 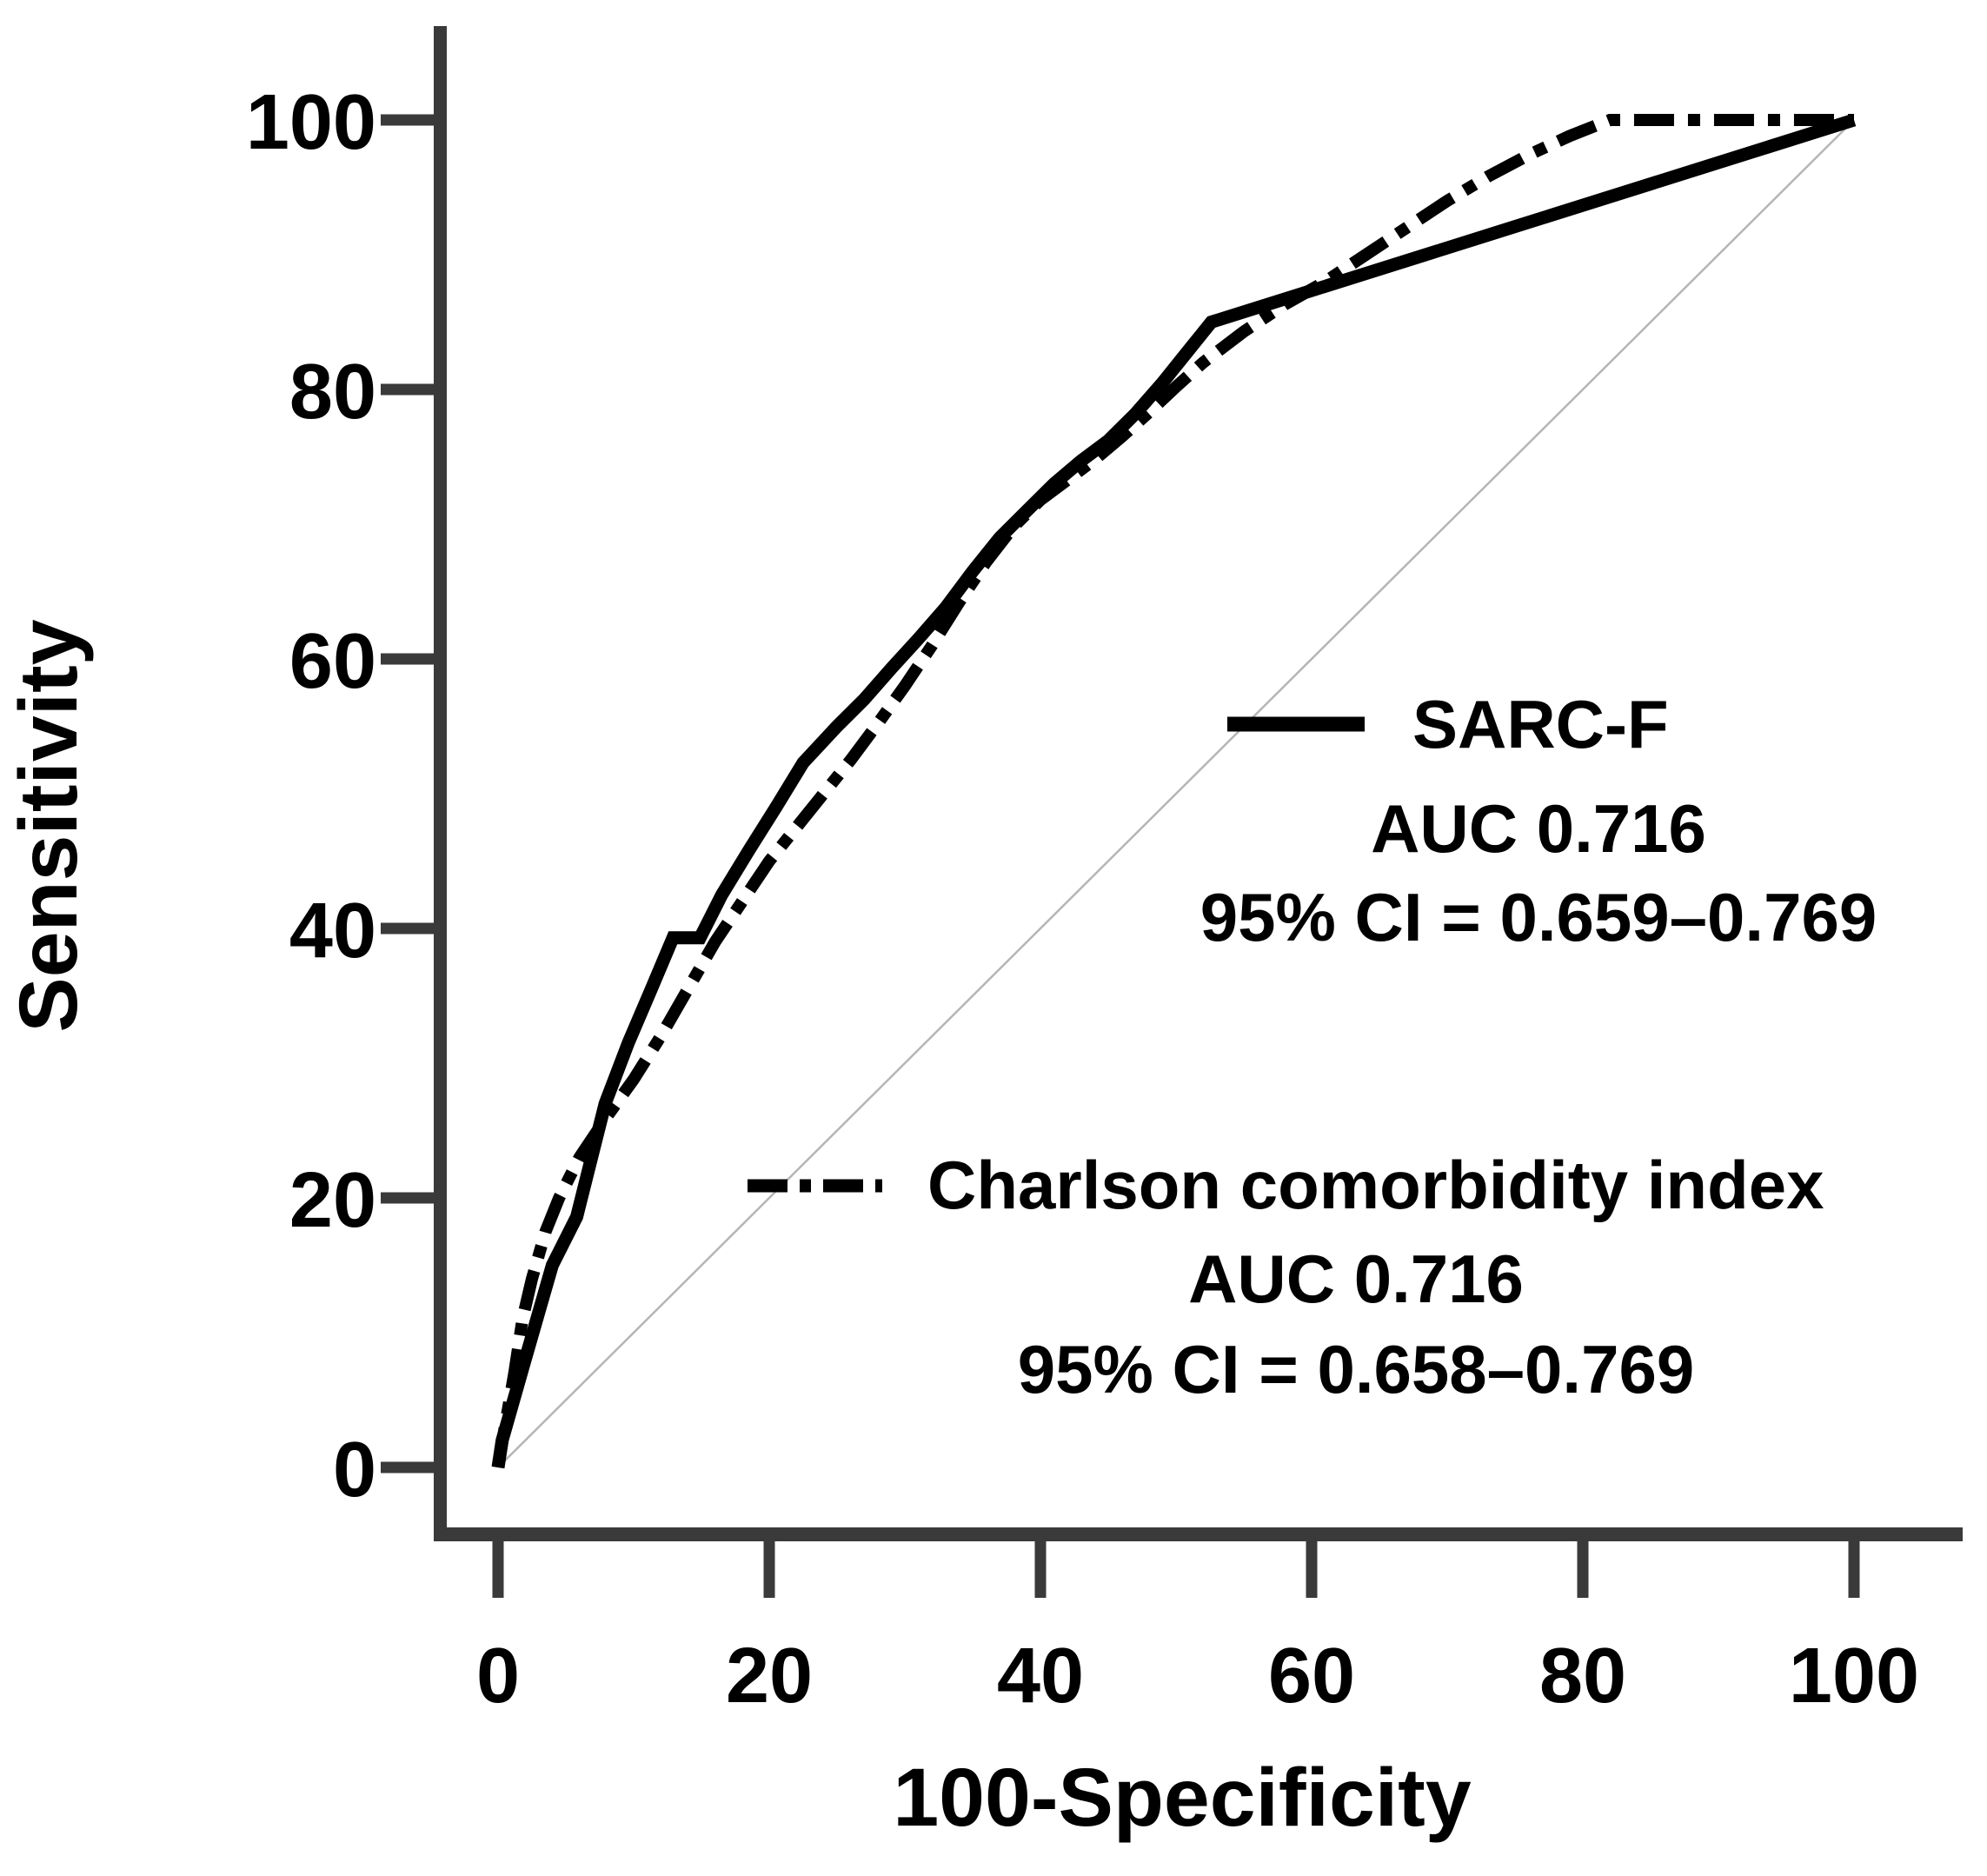 I want to click on legend-sarcf-auc: AUC 0.716, so click(x=1538, y=829).